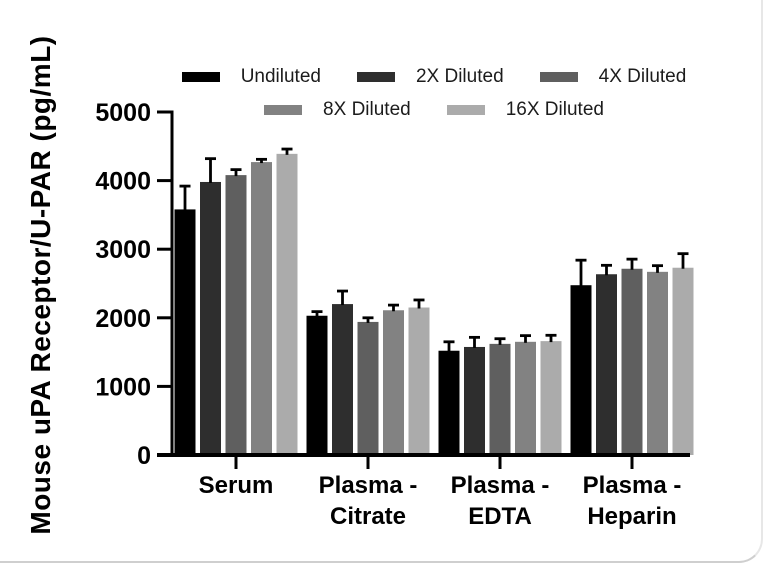  Describe the element at coordinates (236, 485) in the screenshot. I see `x-category-label-serum: Serum` at that location.